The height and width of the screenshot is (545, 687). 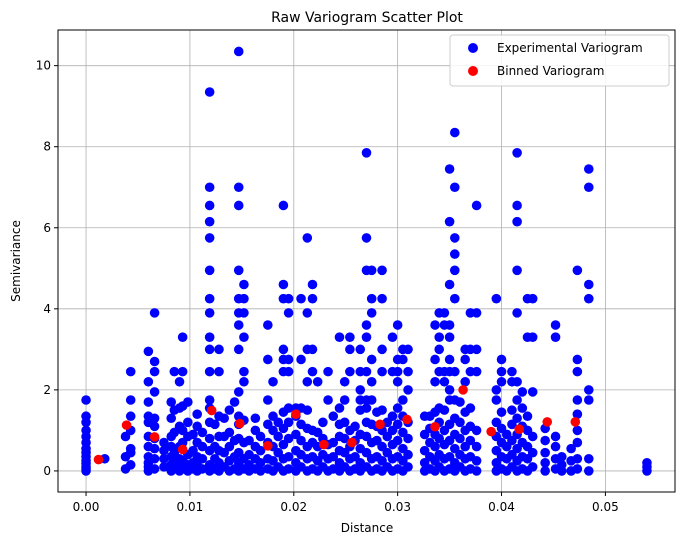 What do you see at coordinates (605, 507) in the screenshot?
I see `x-tick-label: 0.05` at bounding box center [605, 507].